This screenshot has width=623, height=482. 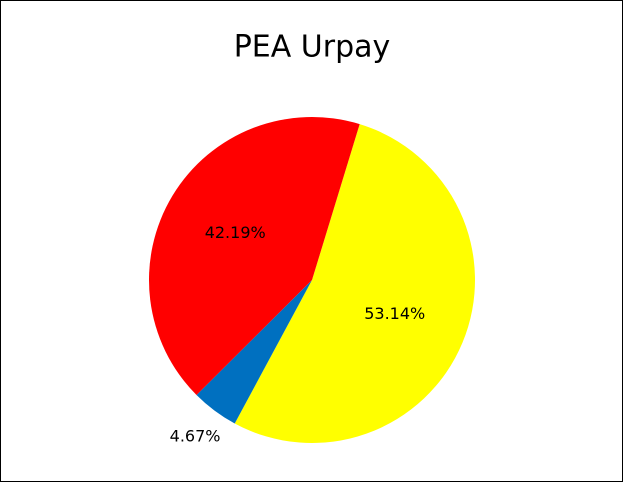 What do you see at coordinates (195, 435) in the screenshot?
I see `slice-label: 4.67%` at bounding box center [195, 435].